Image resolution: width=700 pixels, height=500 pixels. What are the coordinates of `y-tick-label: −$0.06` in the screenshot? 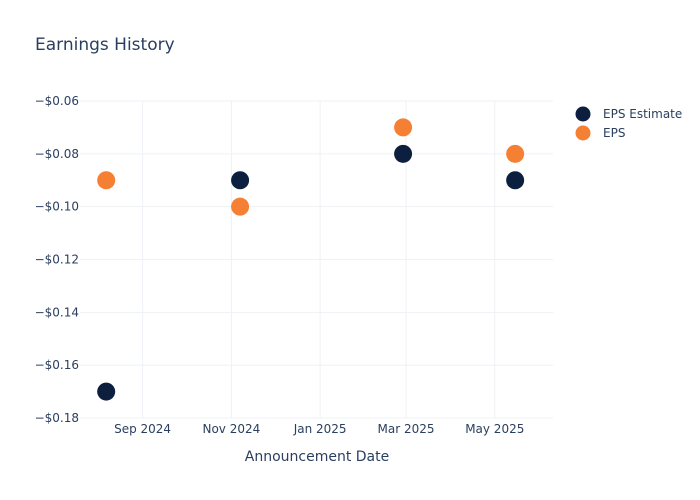 It's located at (57, 101).